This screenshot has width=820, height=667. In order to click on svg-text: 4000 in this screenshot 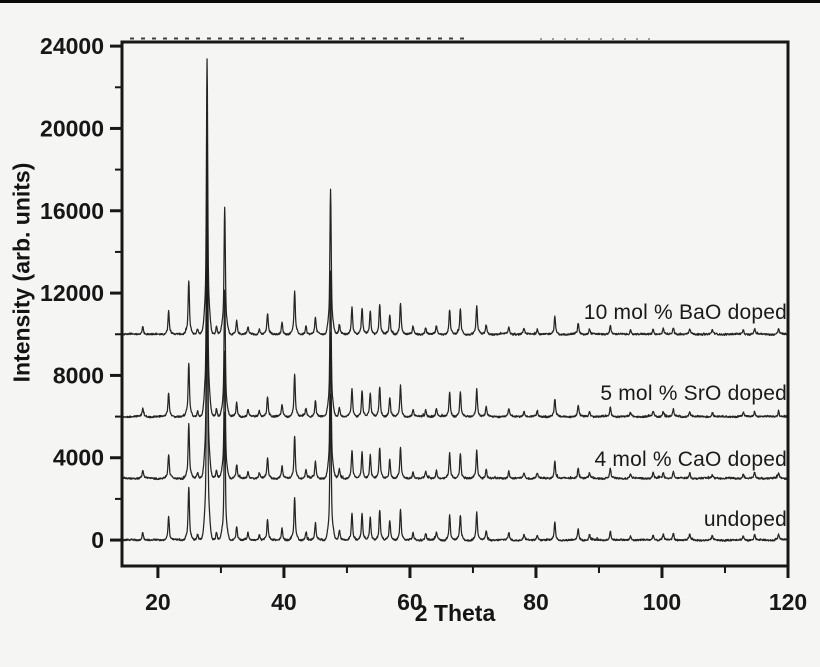, I will do `click(78, 458)`.